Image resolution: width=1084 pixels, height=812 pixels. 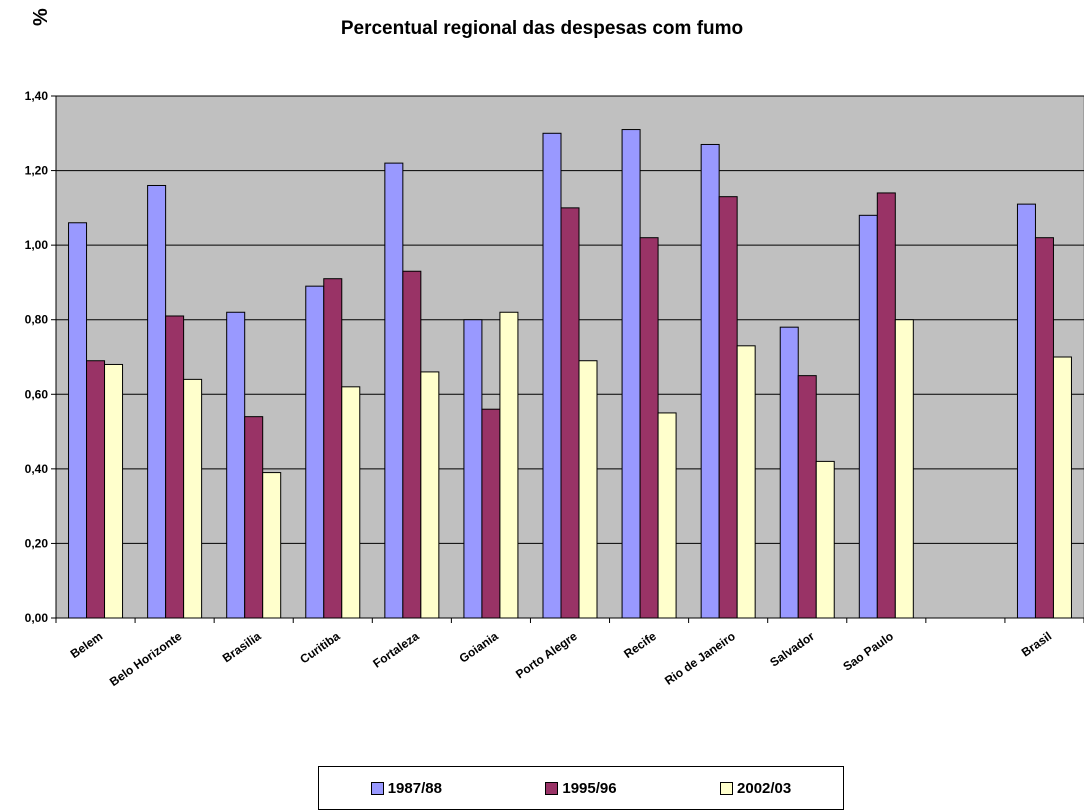 I want to click on x-tick-label: Belem, so click(x=87, y=645).